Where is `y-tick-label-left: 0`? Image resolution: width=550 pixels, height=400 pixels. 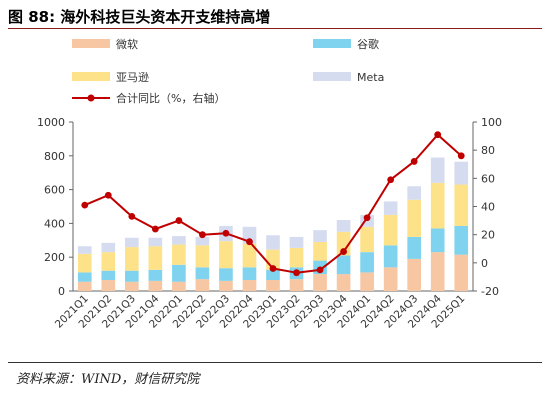 y-tick-label-left: 0 is located at coordinates (61, 291).